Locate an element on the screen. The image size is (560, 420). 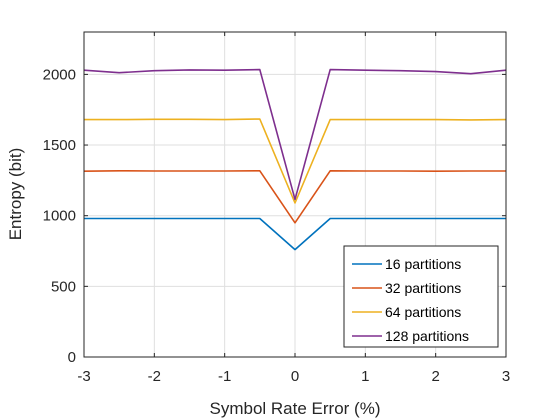
x-tick-label: 0 is located at coordinates (295, 376).